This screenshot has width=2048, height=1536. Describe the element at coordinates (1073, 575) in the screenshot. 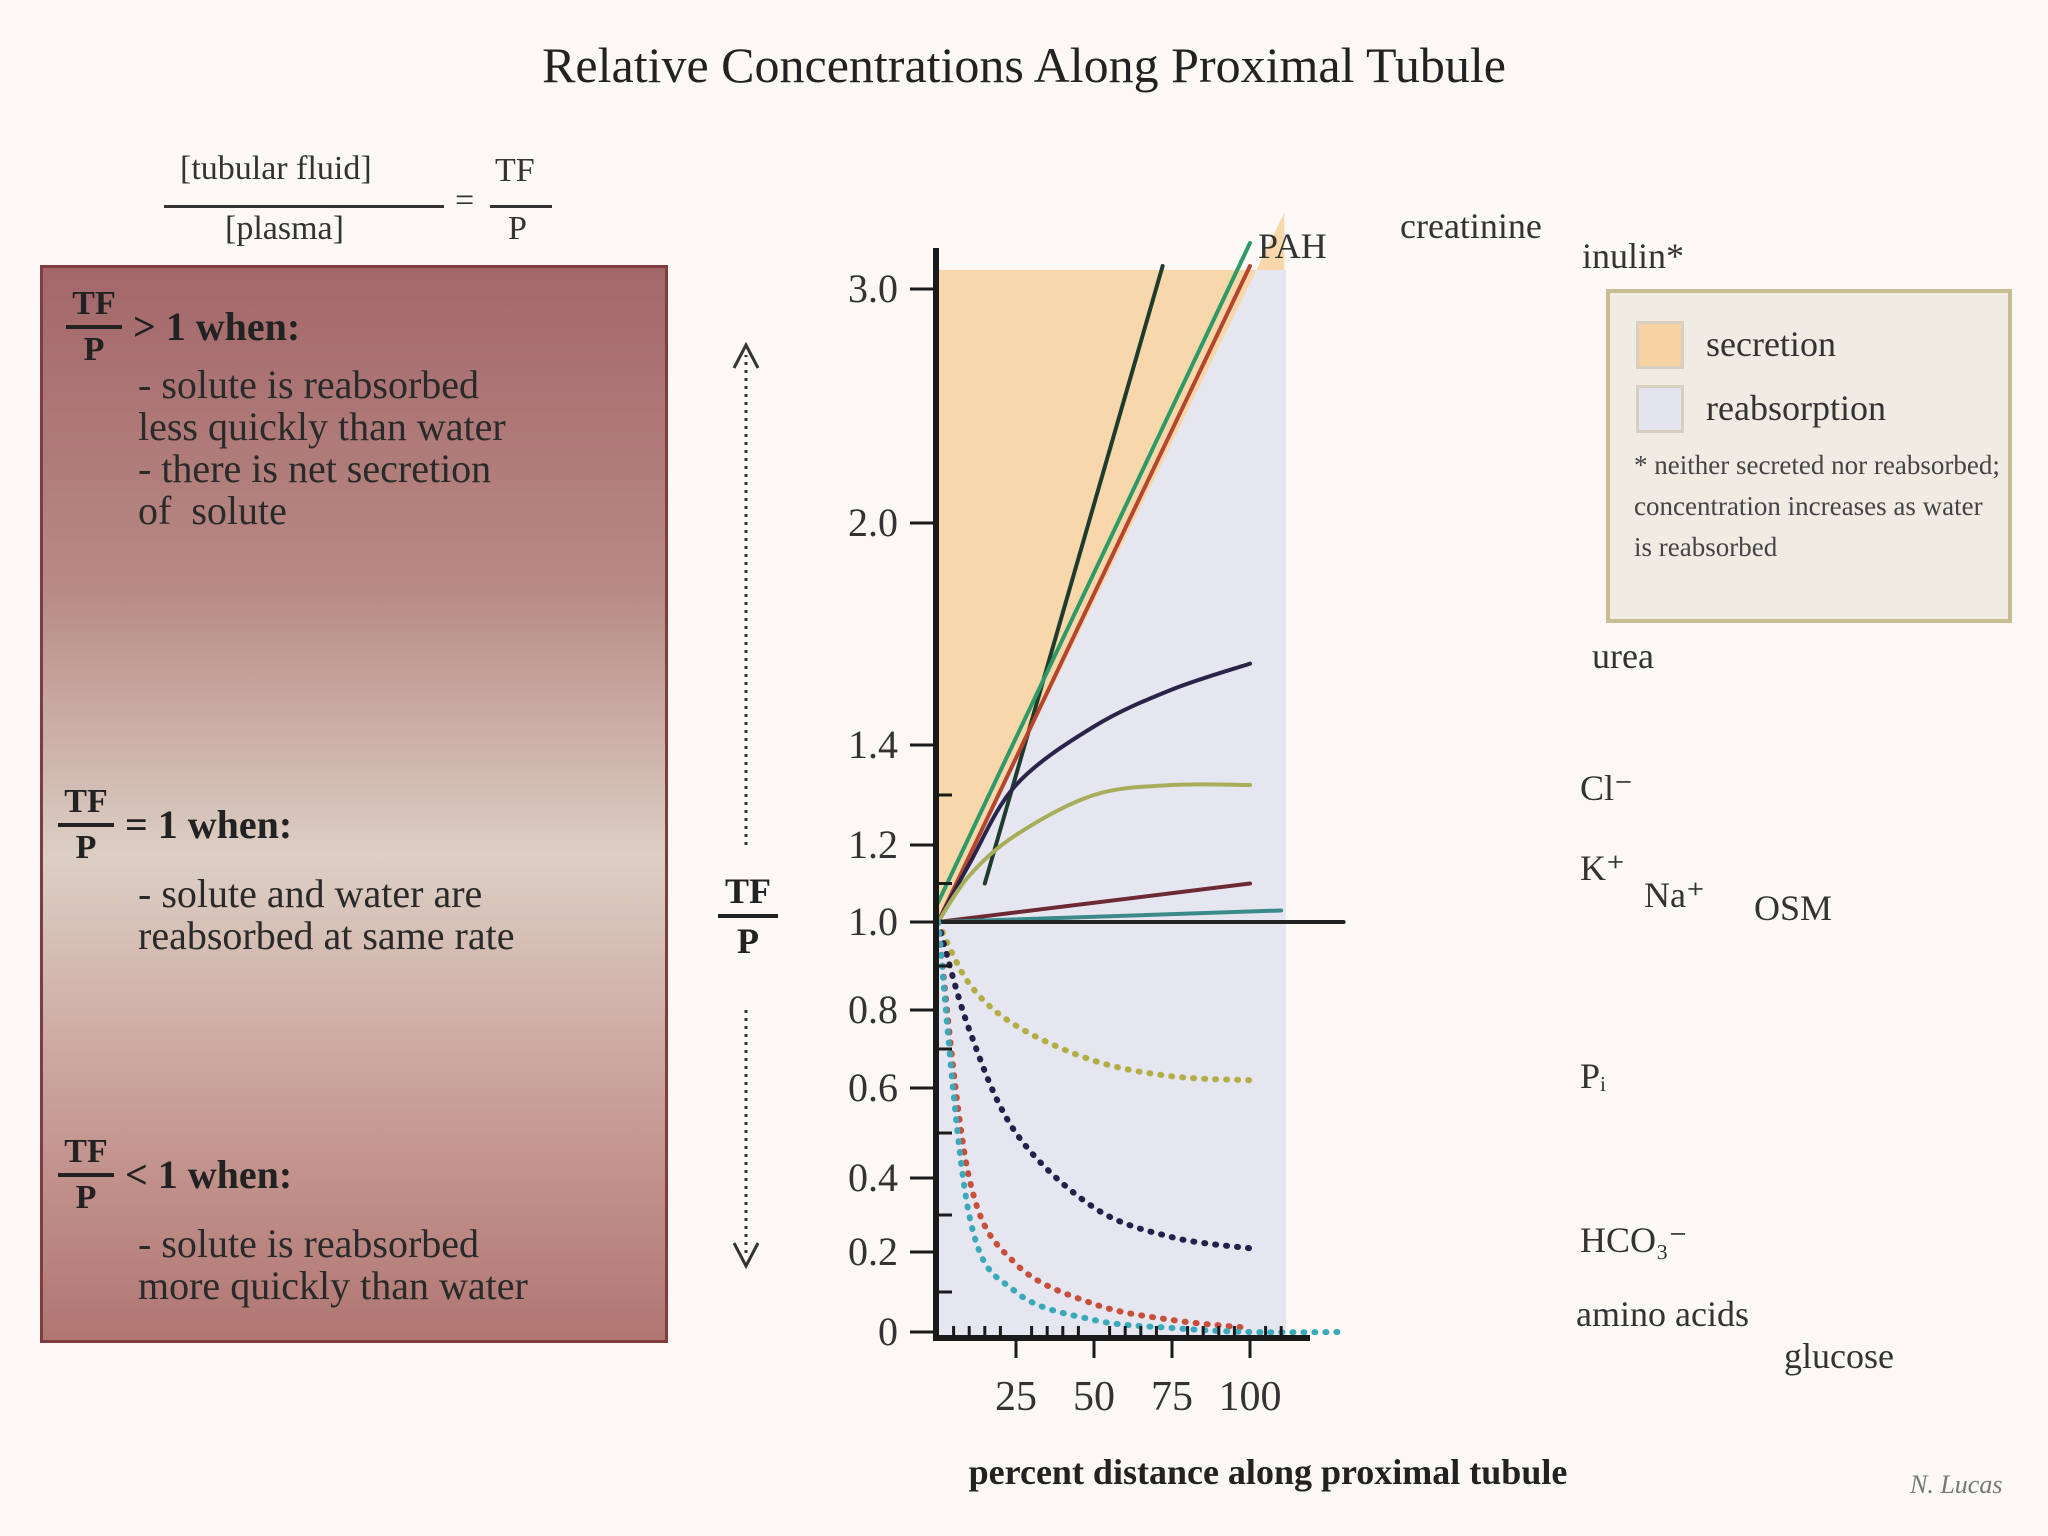

I see `series-line-pah` at that location.